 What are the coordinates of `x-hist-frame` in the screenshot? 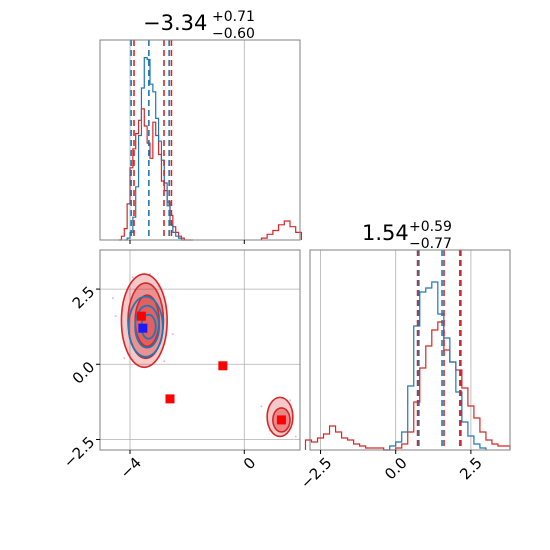 It's located at (200, 140).